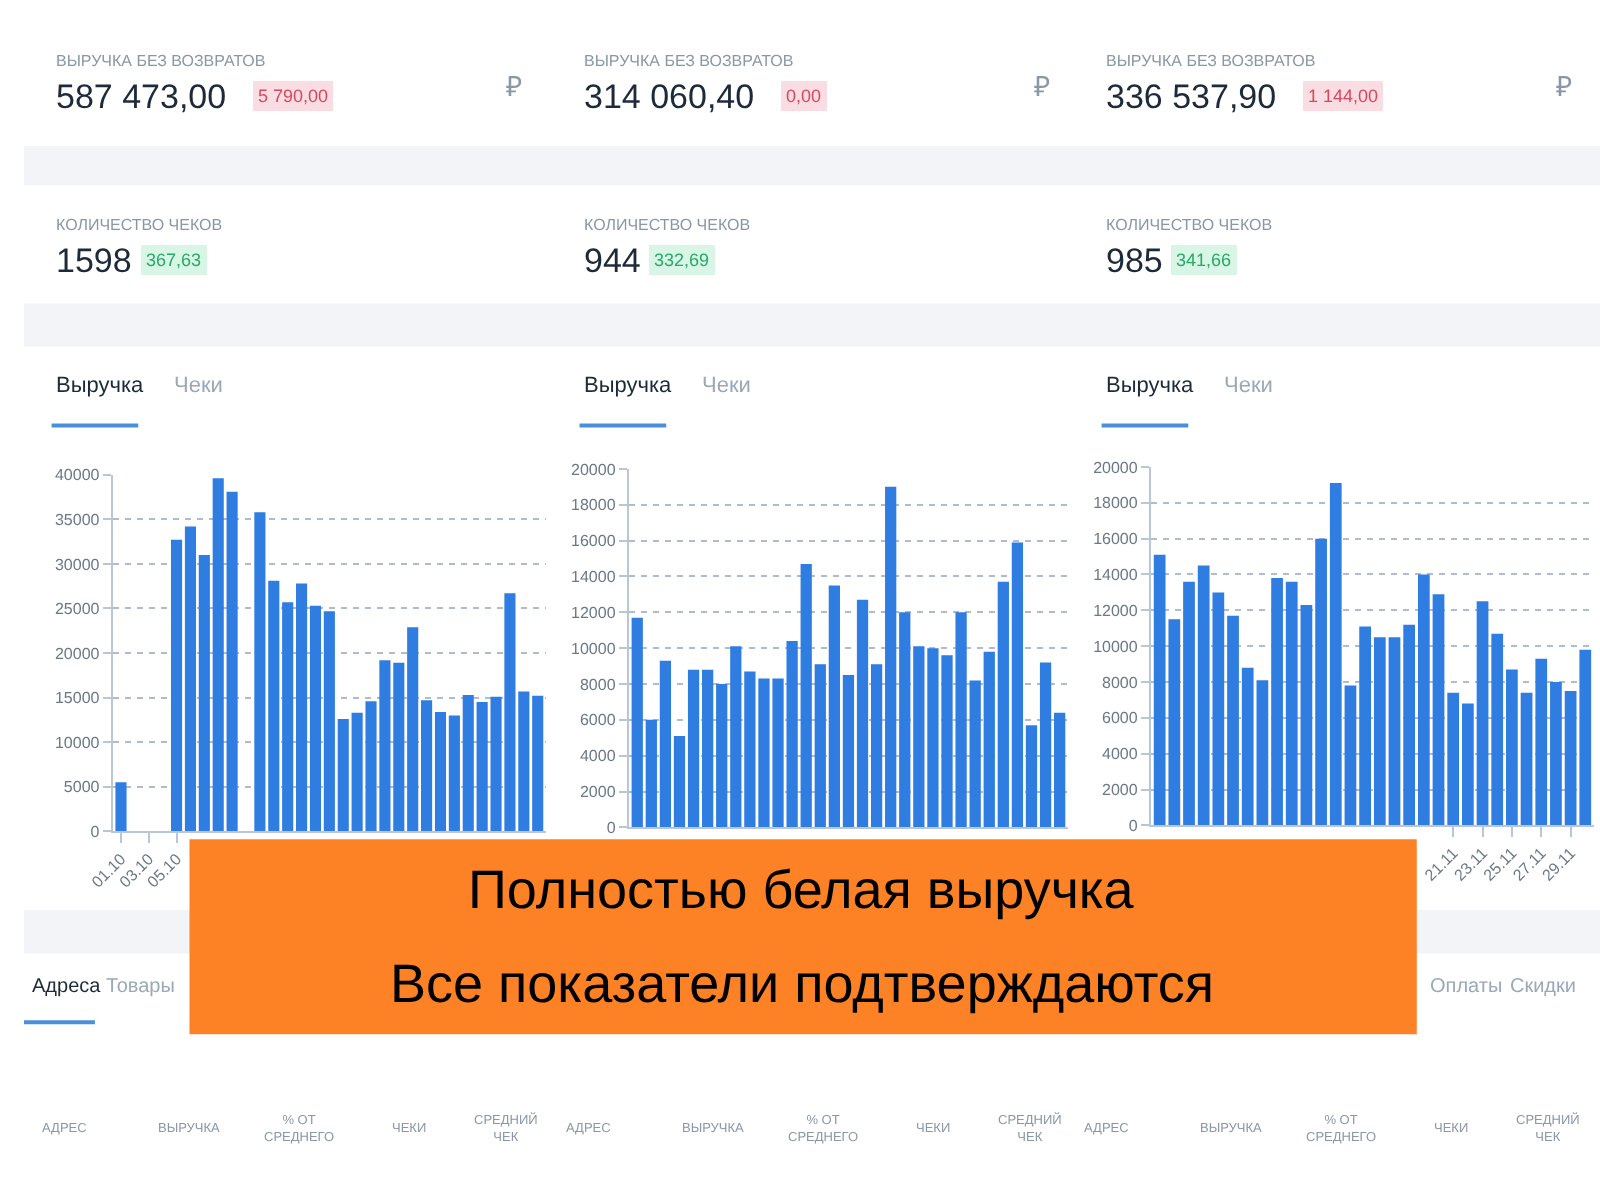 The height and width of the screenshot is (1186, 1600). I want to click on y-tick-label: 15000, so click(77, 698).